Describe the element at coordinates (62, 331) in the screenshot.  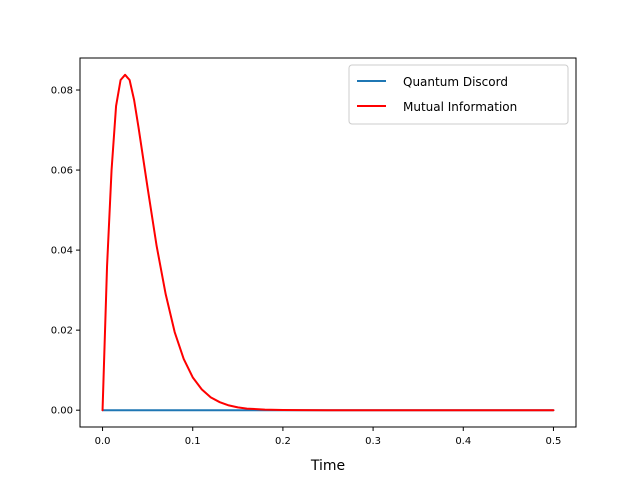
I see `y-tick-label: 0.02` at that location.